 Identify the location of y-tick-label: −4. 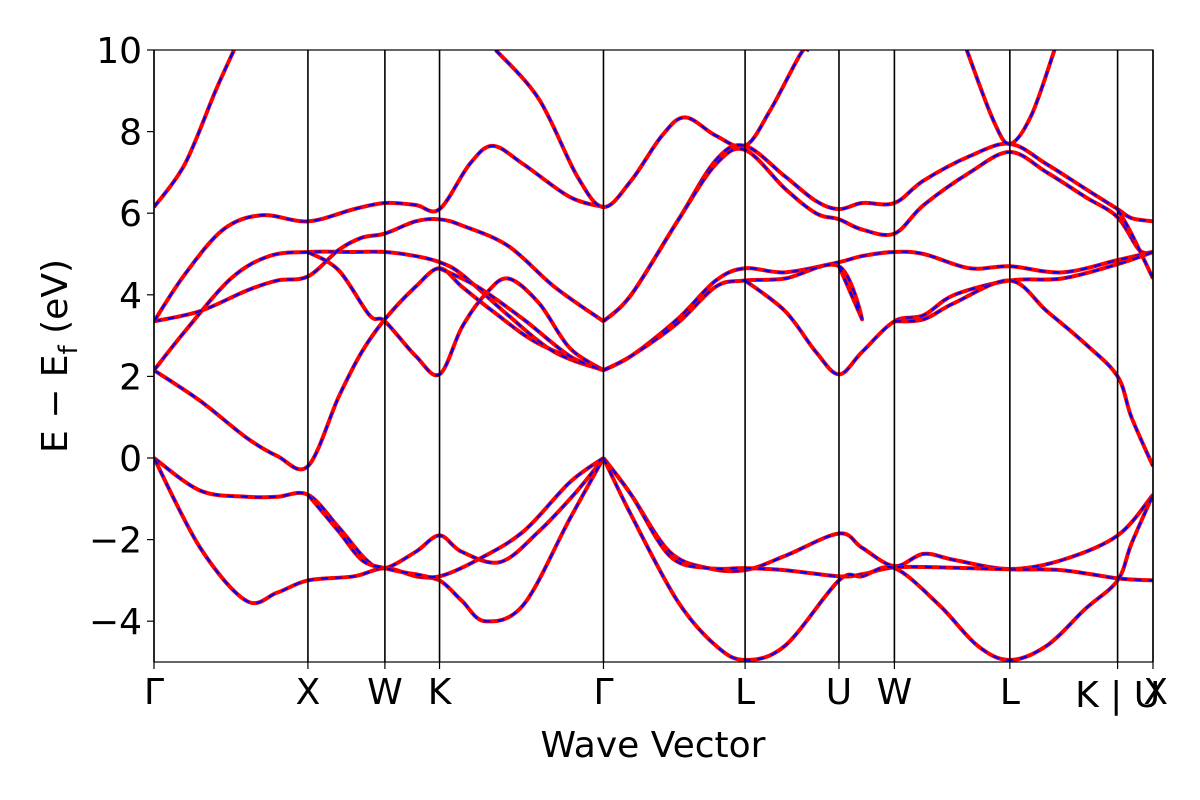
(115, 622).